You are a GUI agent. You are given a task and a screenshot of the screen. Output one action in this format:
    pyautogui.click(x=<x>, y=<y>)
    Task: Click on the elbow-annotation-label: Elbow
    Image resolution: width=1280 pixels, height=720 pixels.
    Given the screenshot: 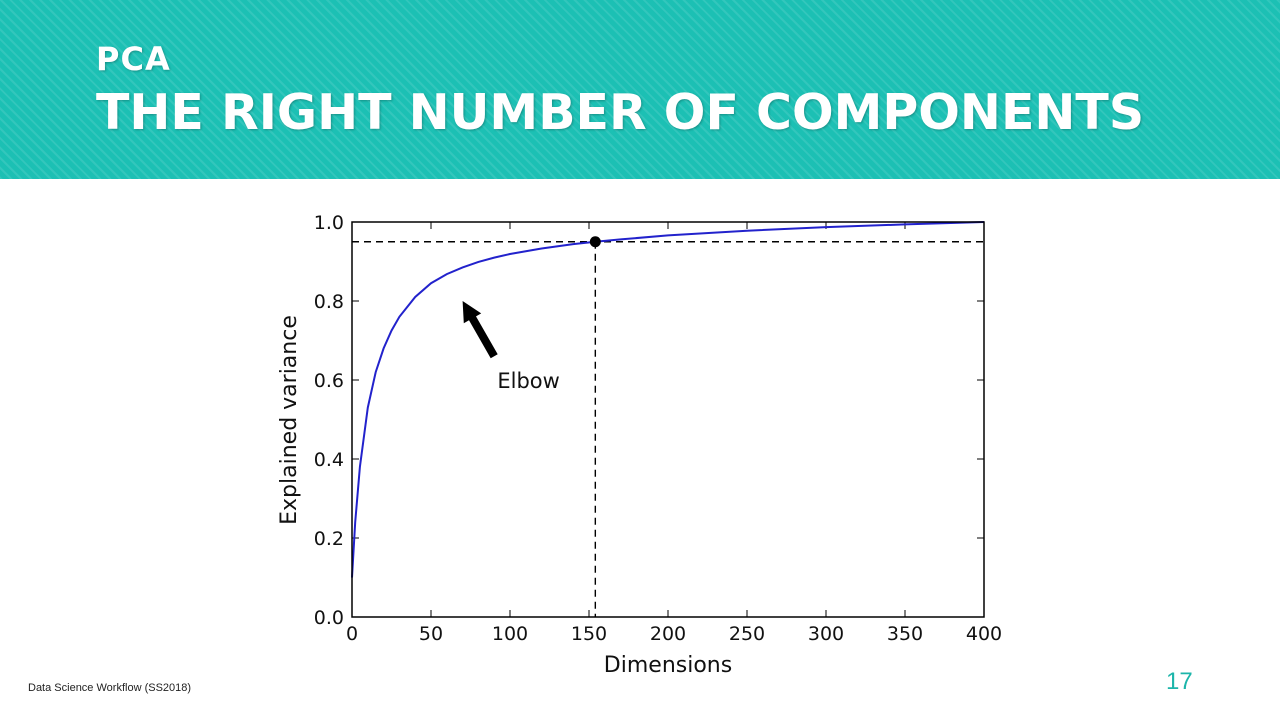 What is the action you would take?
    pyautogui.click(x=528, y=381)
    